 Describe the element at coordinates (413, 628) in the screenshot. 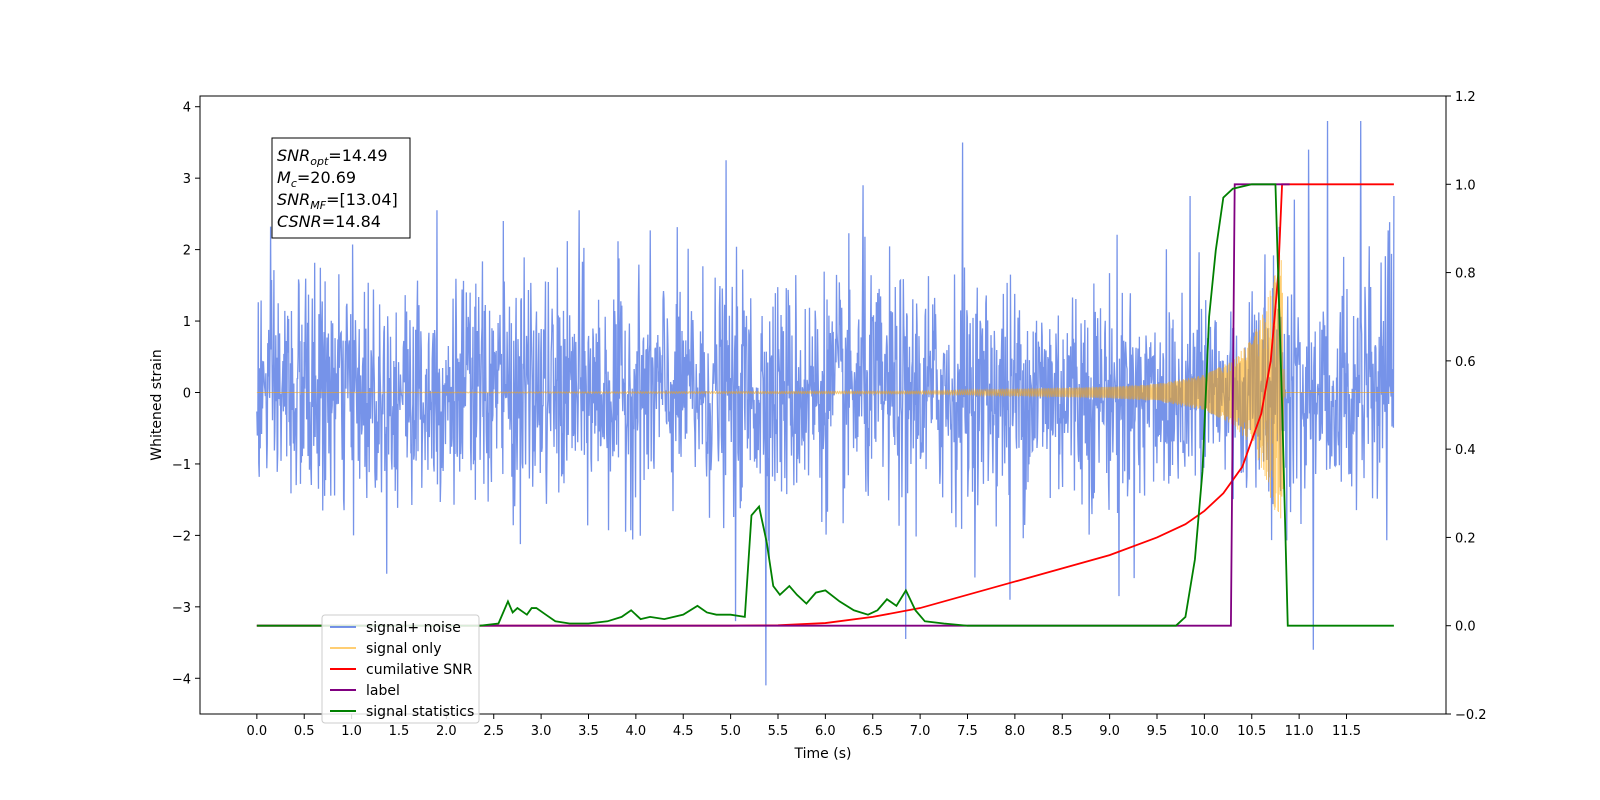

I see `legend-label: signal+ noise` at that location.